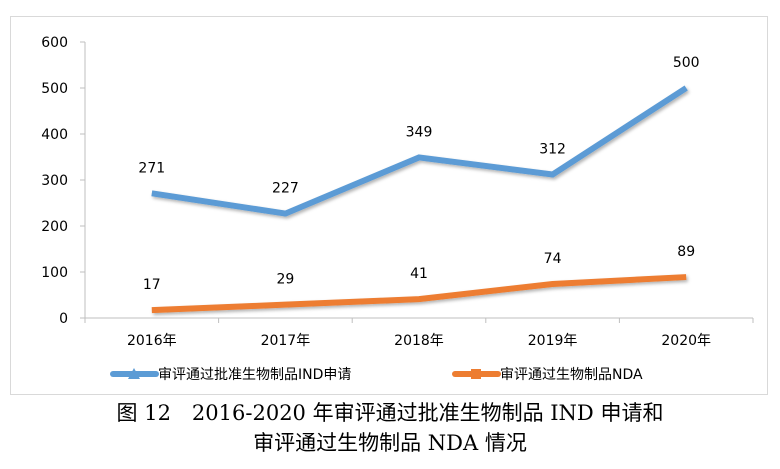 The width and height of the screenshot is (780, 469). I want to click on data-label: 89, so click(686, 252).